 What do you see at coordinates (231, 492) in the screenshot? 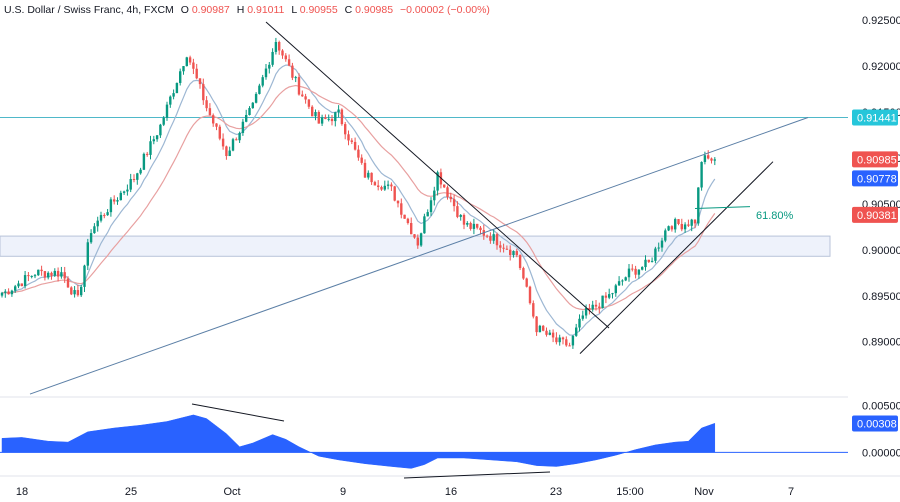
I see `time-tick-label: Oct` at bounding box center [231, 492].